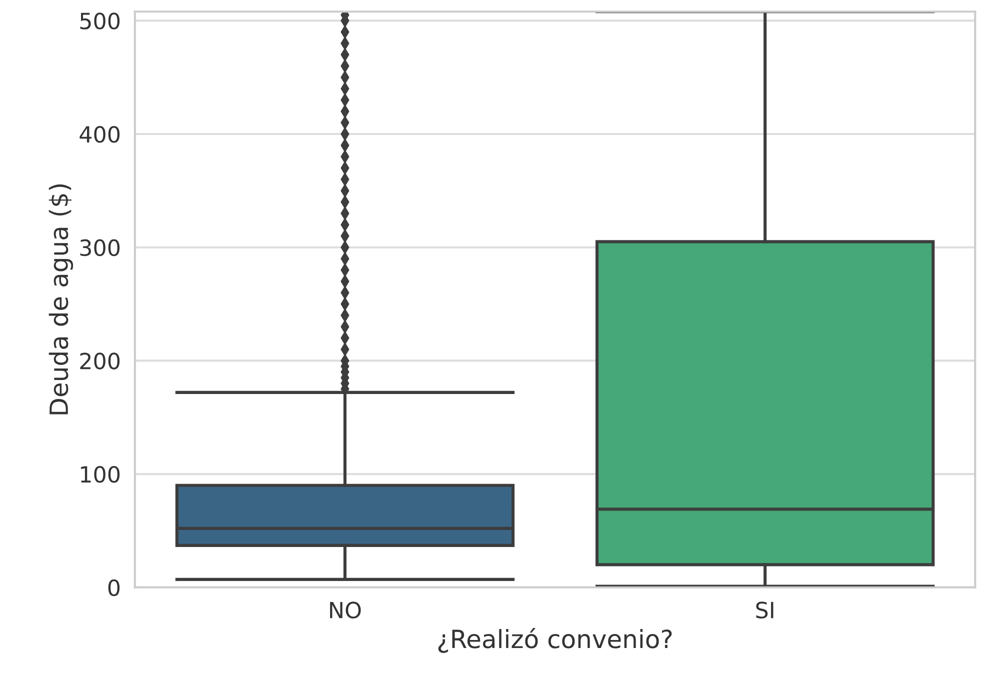 The width and height of the screenshot is (992, 683). Describe the element at coordinates (61, 299) in the screenshot. I see `y-axis-title: Deuda de agua ($)` at that location.